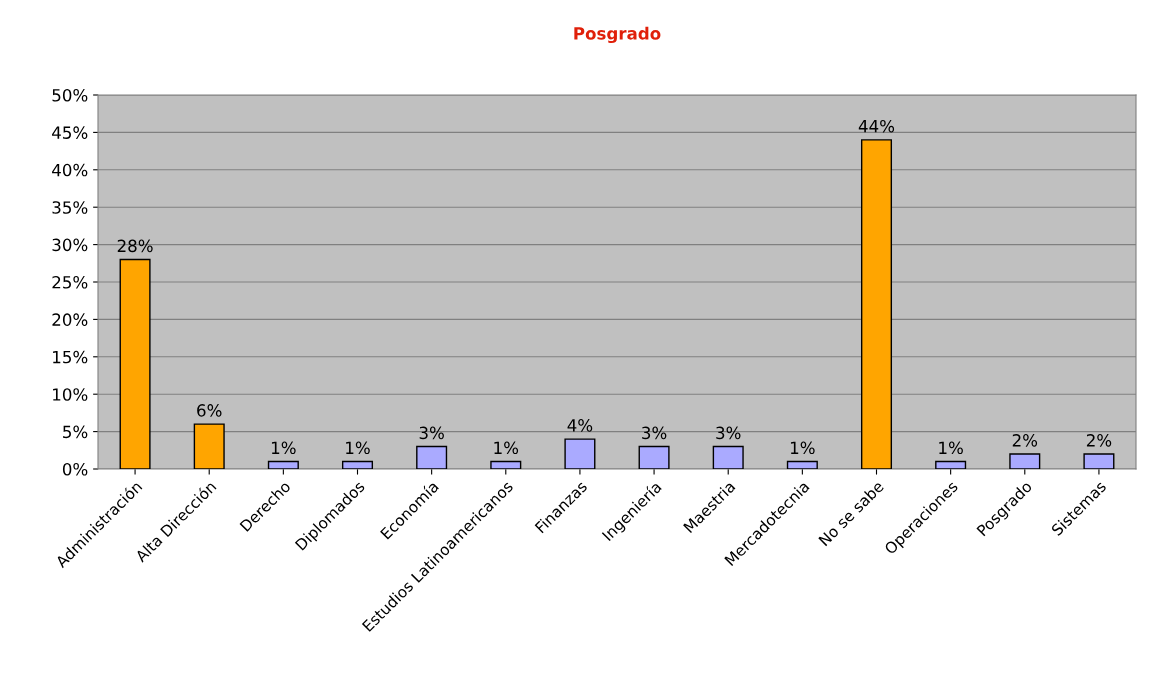 Image resolution: width=1161 pixels, height=684 pixels. Describe the element at coordinates (75, 432) in the screenshot. I see `y-tick-label: 5%` at that location.